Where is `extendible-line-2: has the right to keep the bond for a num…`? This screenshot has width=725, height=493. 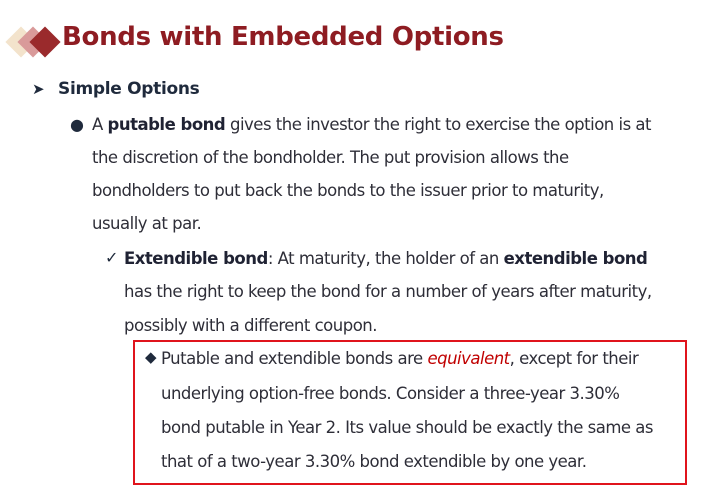 extendible-line-2: has the right to keep the bond for a num… is located at coordinates (388, 291).